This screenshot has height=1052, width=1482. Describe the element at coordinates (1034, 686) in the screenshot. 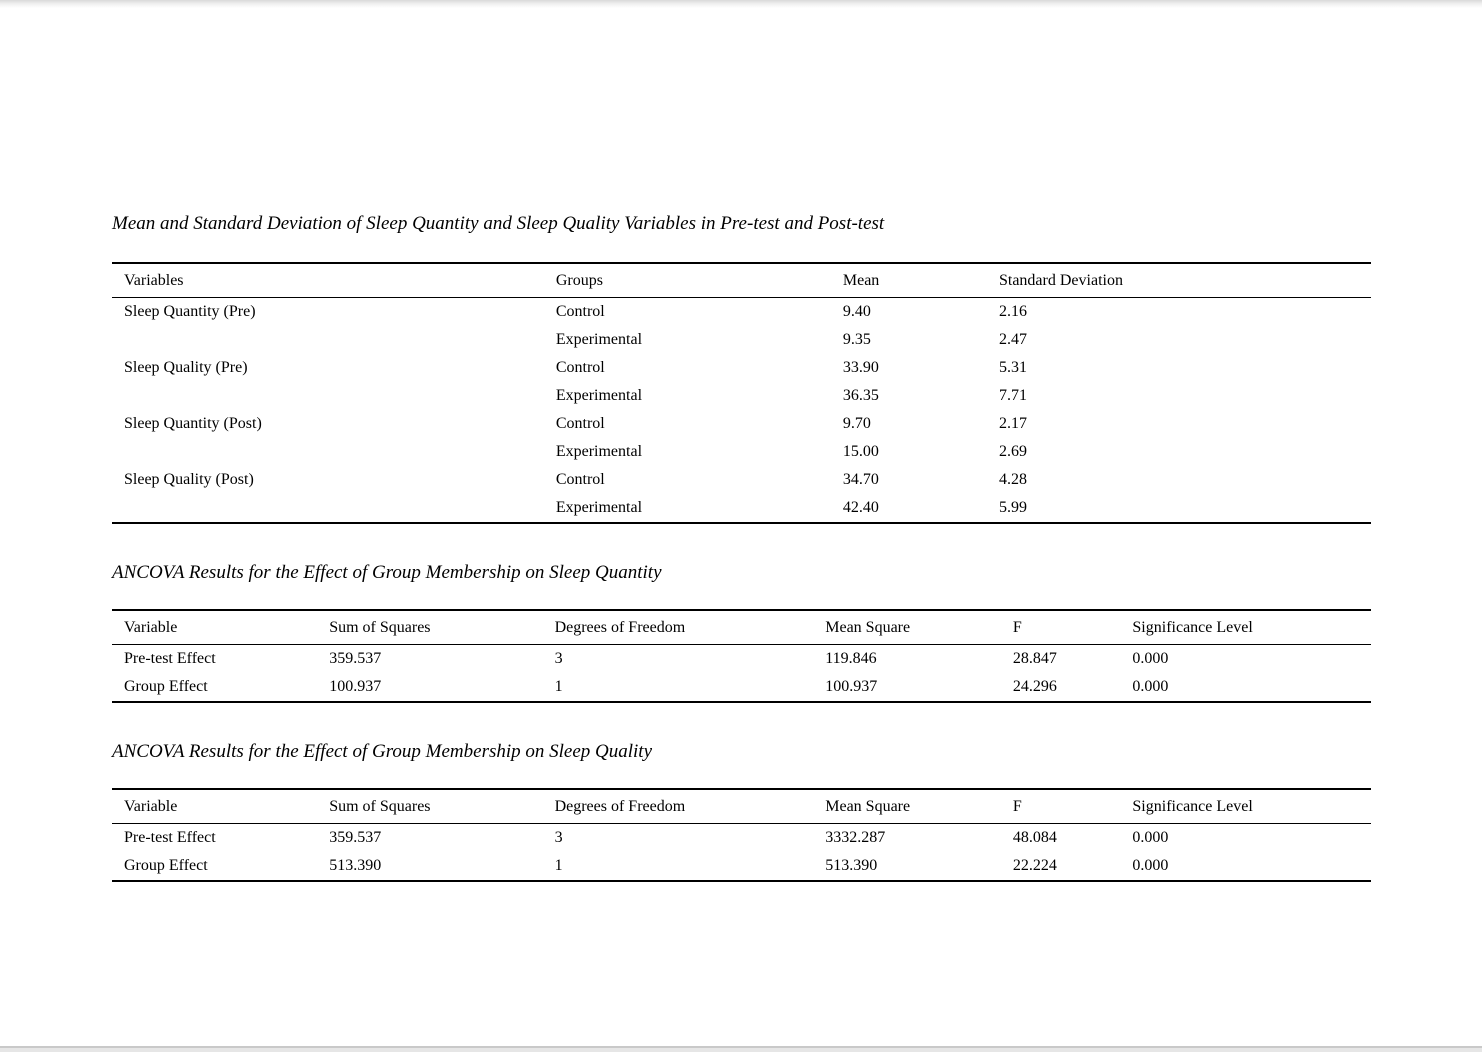

I see `table-cell: 24.296` at that location.